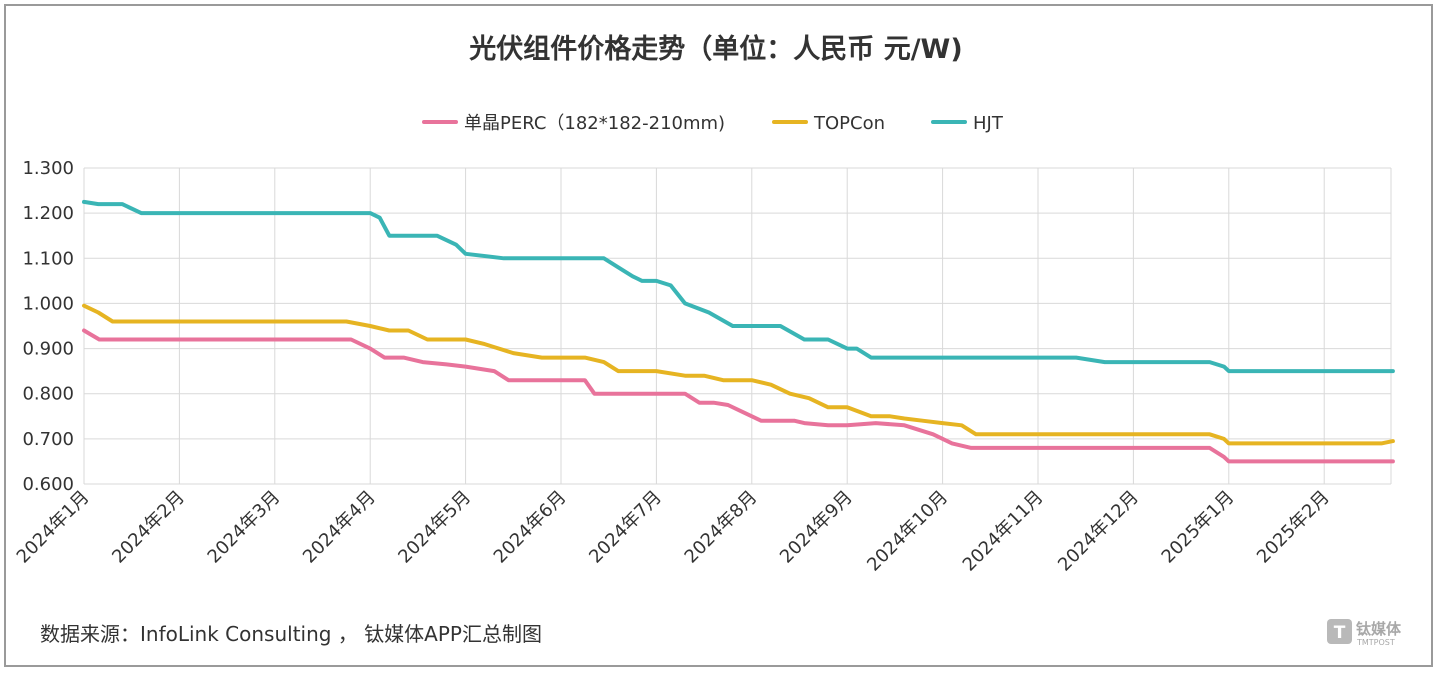 The image size is (1439, 673). Describe the element at coordinates (816, 527) in the screenshot. I see `x-tick-label: 2024年9月` at that location.